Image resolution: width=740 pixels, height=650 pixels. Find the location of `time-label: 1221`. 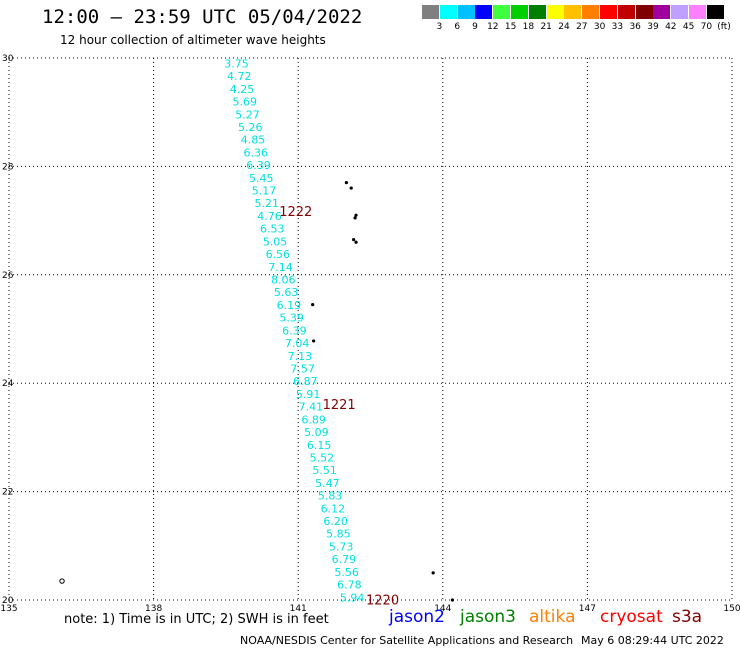

time-label: 1221 is located at coordinates (339, 405).